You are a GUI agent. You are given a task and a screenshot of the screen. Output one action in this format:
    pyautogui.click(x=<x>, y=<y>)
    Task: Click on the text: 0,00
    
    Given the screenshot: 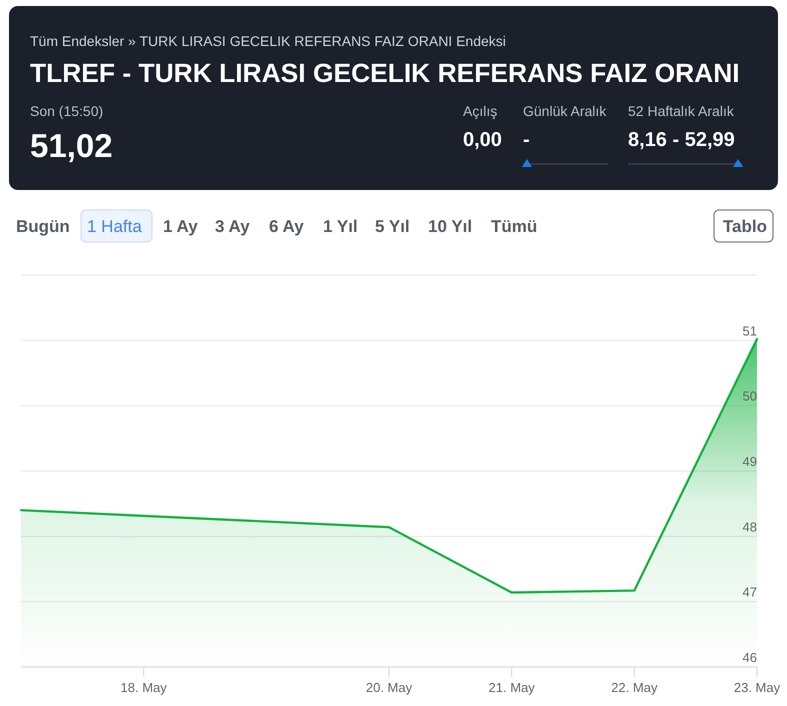 What is the action you would take?
    pyautogui.click(x=482, y=140)
    